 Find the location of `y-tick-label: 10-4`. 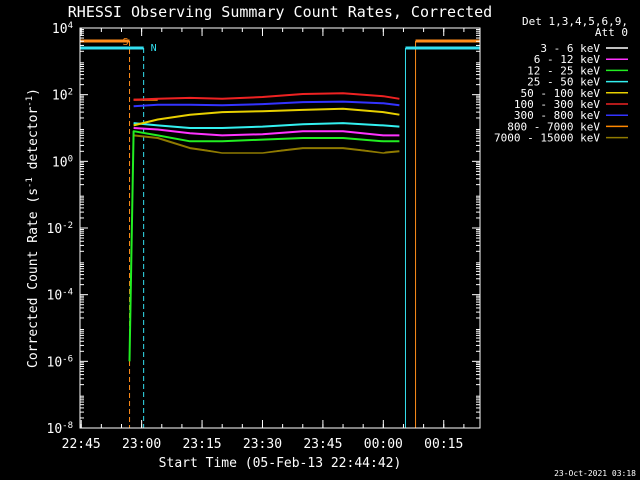

y-tick-label: 10-4 is located at coordinates (60, 296).